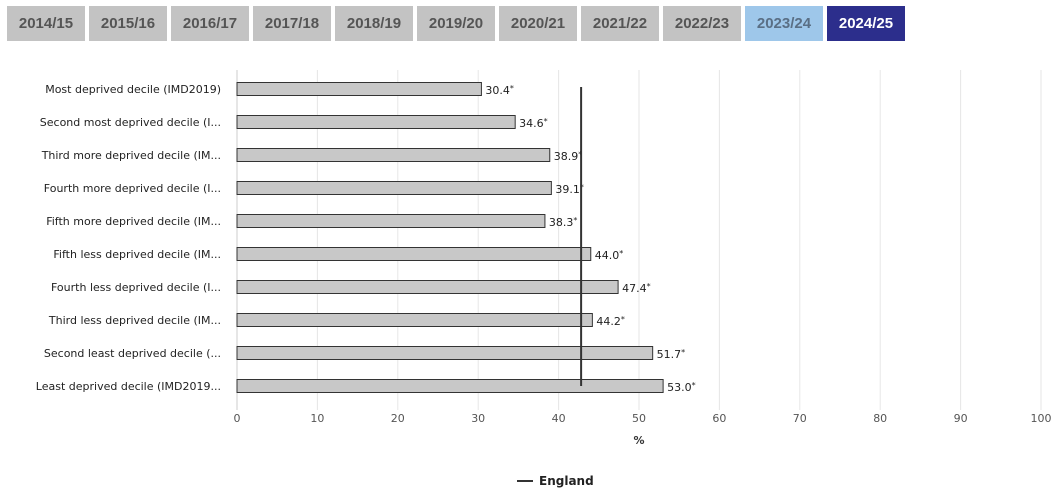 The image size is (1061, 496). I want to click on tab-2021-22: 2021/22, so click(620, 23).